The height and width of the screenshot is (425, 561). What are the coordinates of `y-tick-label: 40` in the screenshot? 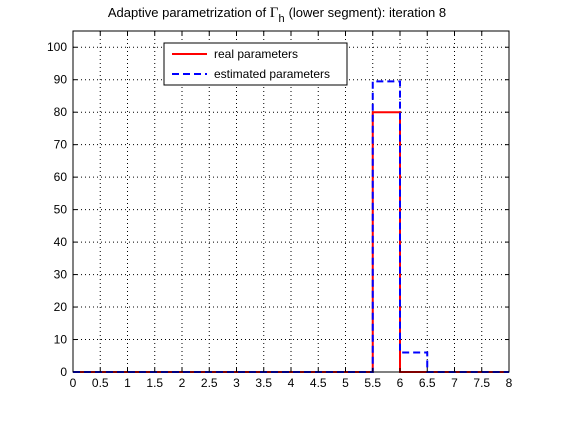 It's located at (61, 242).